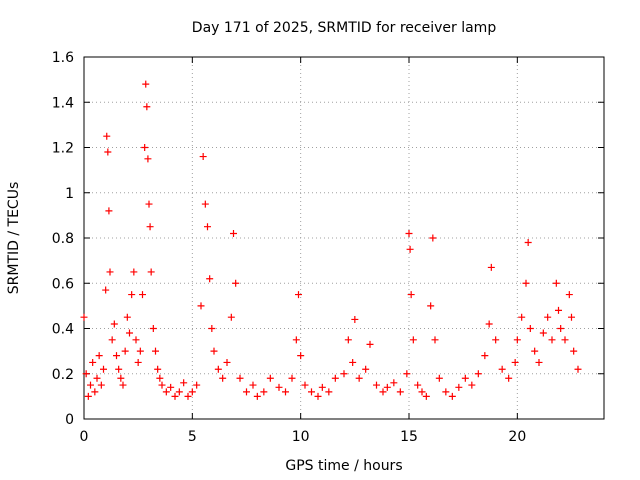  What do you see at coordinates (63, 284) in the screenshot?
I see `y-tick-label: 0.6` at bounding box center [63, 284].